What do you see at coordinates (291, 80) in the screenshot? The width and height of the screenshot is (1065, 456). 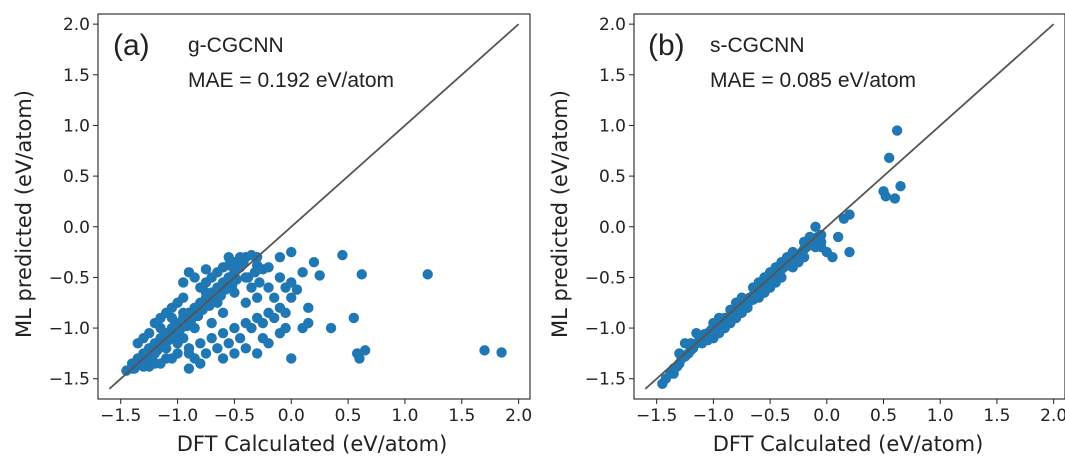 I see `mae-text-a: MAE = 0.192 eV/atom` at bounding box center [291, 80].